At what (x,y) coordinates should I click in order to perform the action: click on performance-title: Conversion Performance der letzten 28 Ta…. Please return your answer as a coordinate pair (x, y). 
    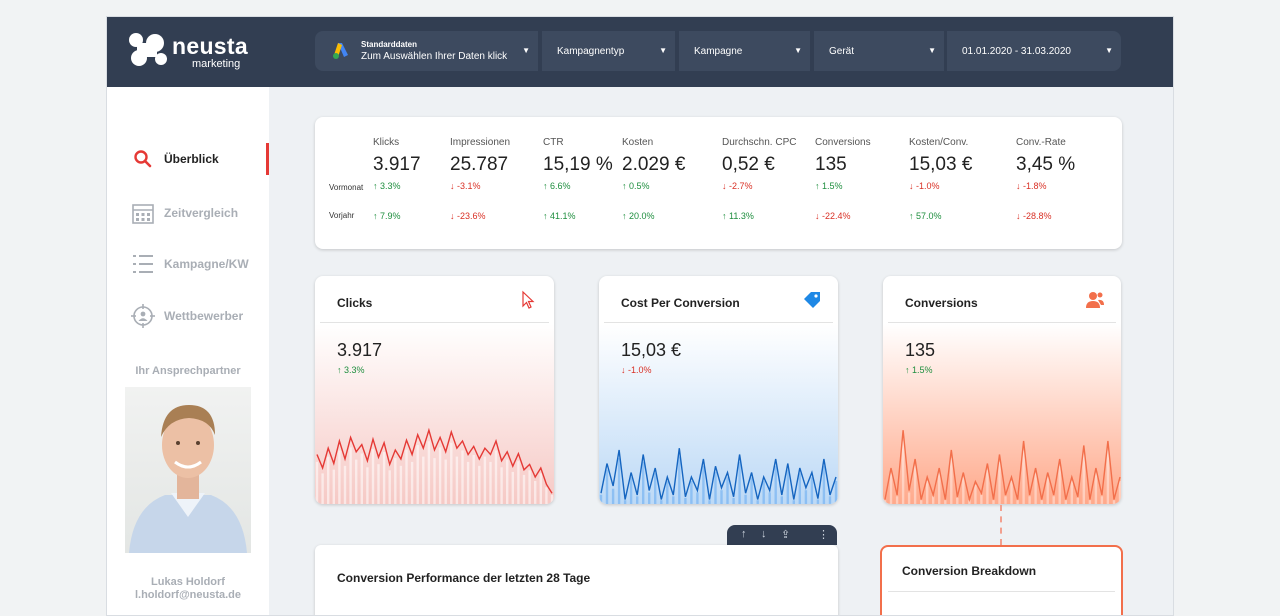
    Looking at the image, I should click on (464, 578).